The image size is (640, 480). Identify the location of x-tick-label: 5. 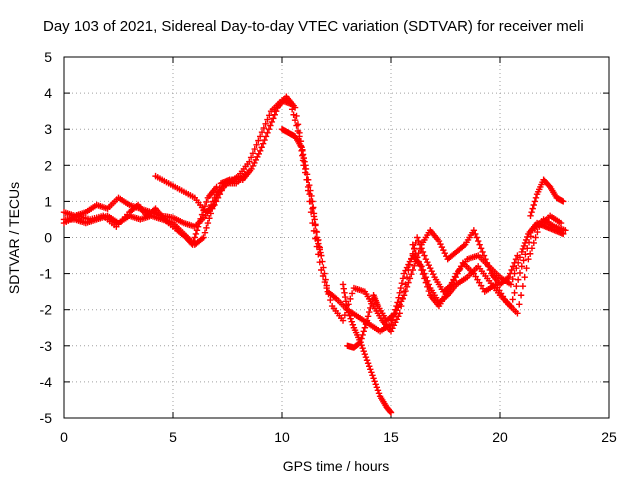
(173, 437).